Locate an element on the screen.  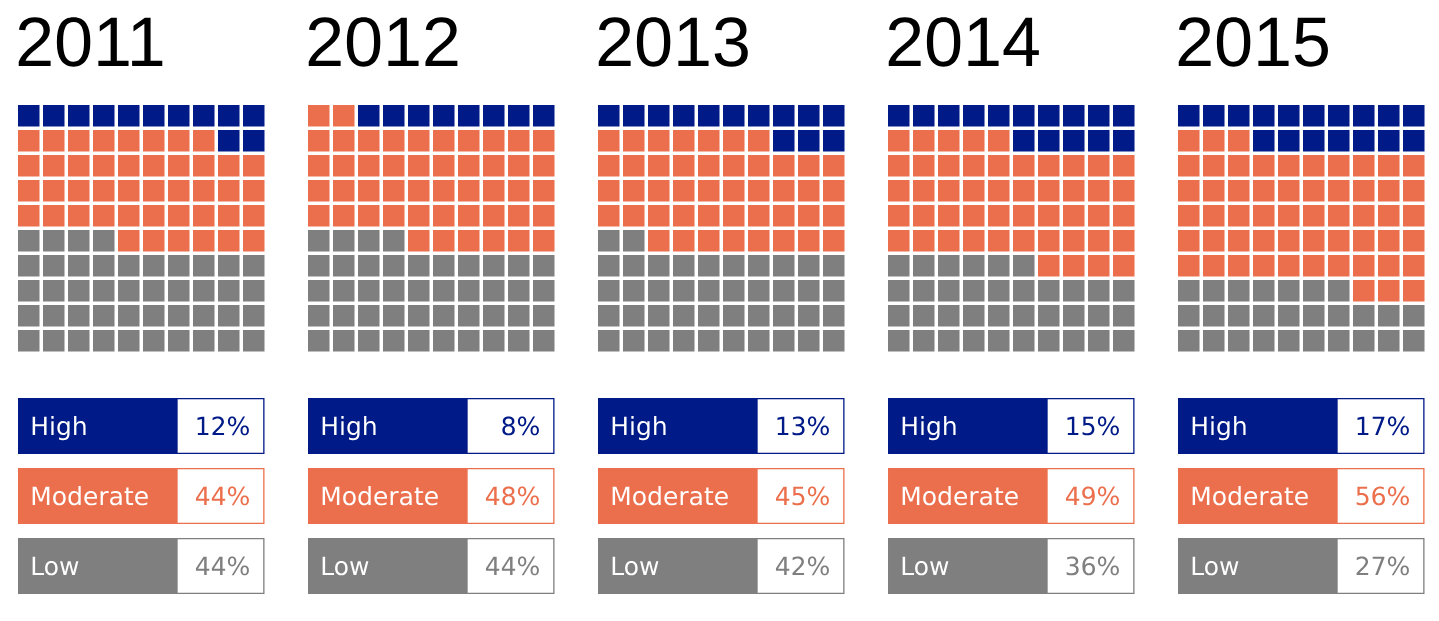
text: 2012 is located at coordinates (383, 42).